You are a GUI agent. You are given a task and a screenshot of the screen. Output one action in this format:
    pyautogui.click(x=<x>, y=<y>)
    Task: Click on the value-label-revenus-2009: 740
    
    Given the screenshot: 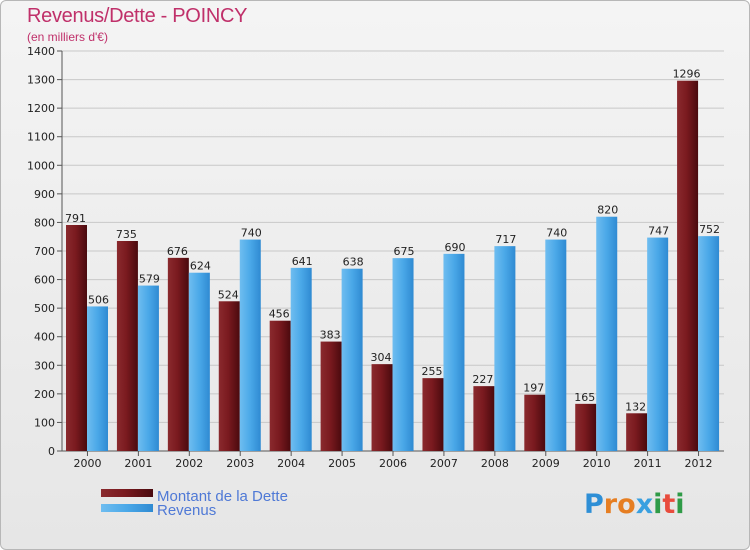 What is the action you would take?
    pyautogui.click(x=556, y=233)
    